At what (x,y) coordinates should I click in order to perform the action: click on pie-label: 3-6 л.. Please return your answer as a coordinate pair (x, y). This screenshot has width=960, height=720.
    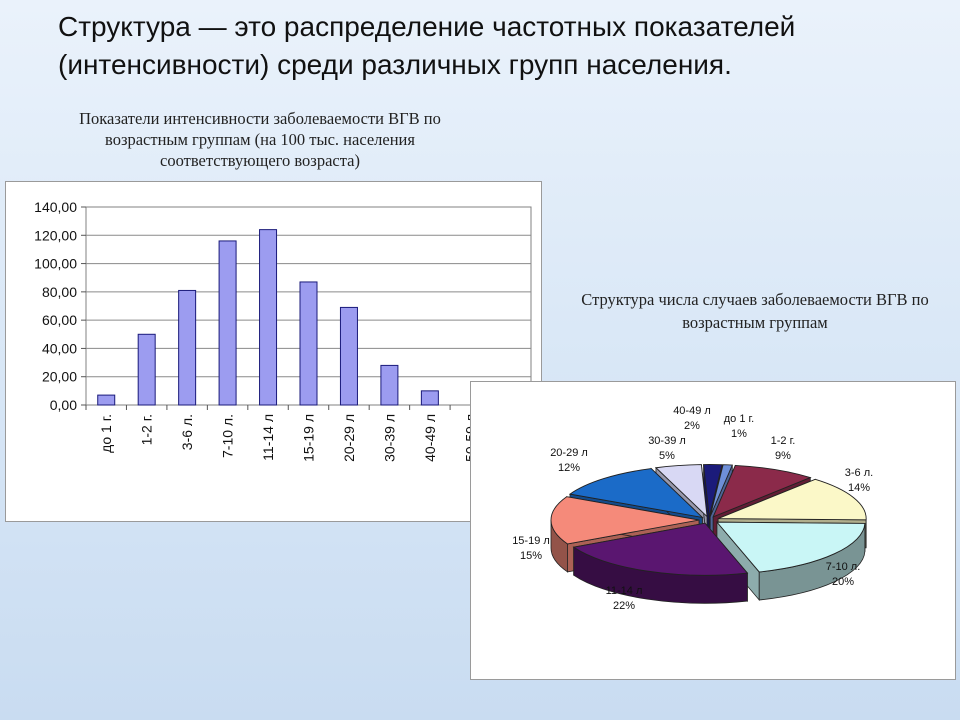
    Looking at the image, I should click on (859, 473).